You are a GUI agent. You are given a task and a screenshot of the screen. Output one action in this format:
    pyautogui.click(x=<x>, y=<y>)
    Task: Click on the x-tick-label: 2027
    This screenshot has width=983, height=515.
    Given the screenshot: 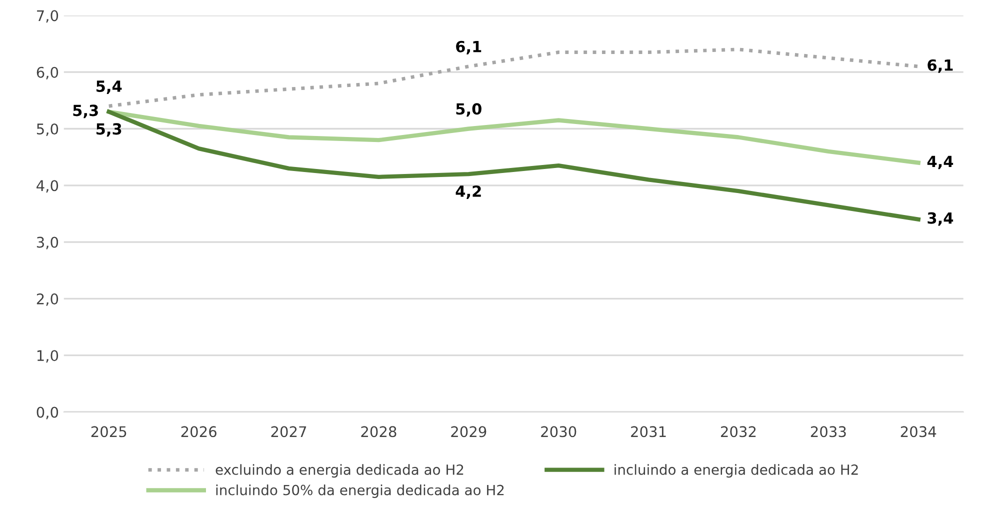 What is the action you would take?
    pyautogui.click(x=288, y=432)
    